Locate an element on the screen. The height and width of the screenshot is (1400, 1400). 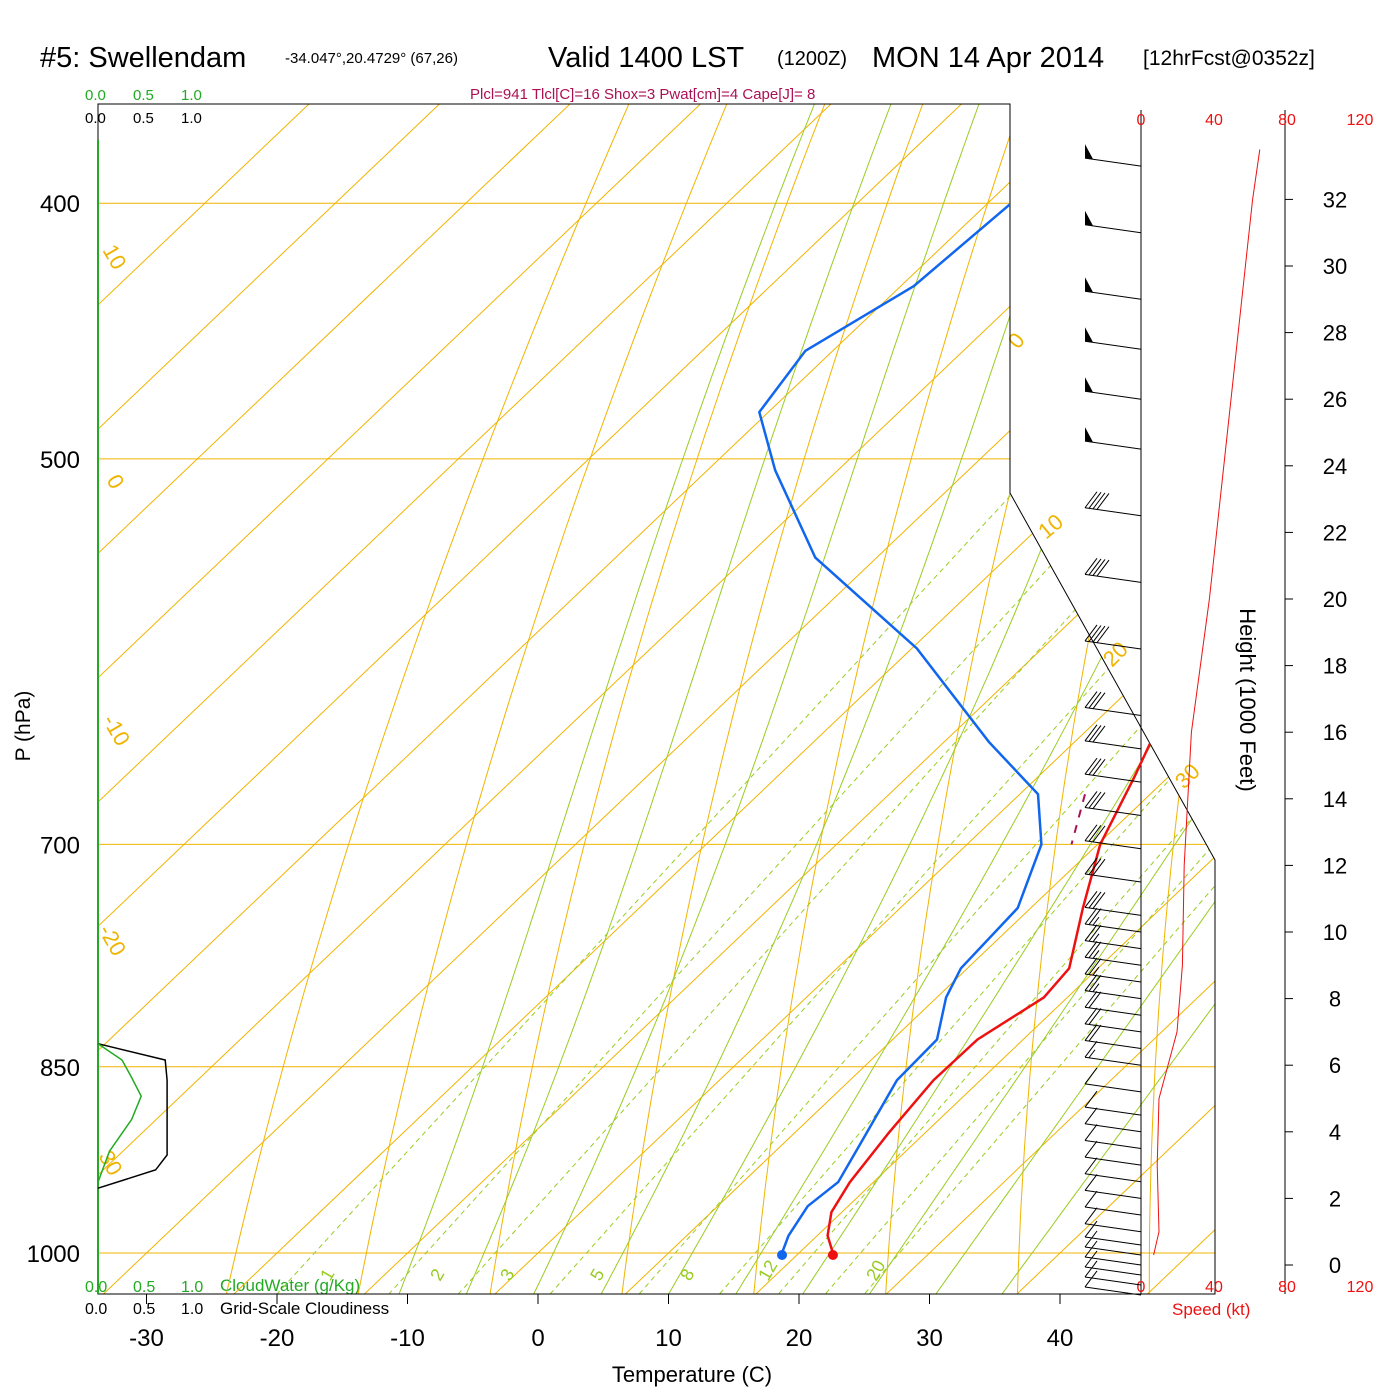
height-tick-label: 32 is located at coordinates (1335, 199).